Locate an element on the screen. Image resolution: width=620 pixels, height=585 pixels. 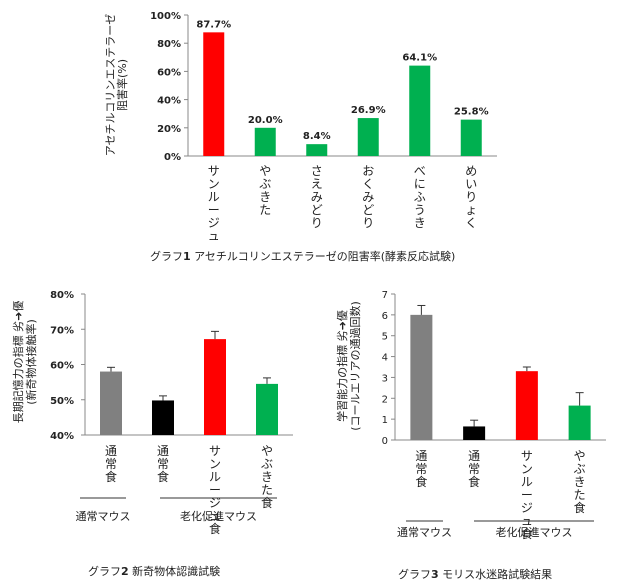
caption-text: モリス水迷路試験結果 is located at coordinates (497, 574).